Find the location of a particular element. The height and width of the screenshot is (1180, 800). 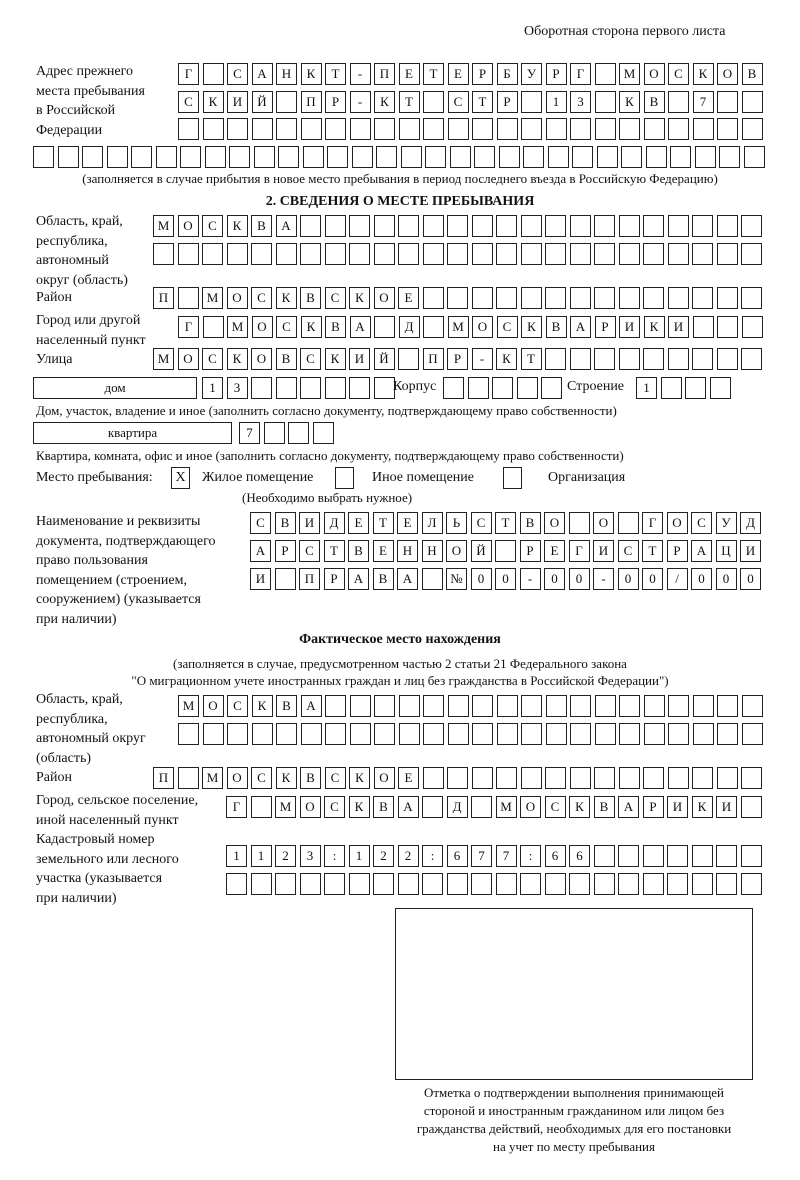

char-cell: 7 is located at coordinates (481, 856).